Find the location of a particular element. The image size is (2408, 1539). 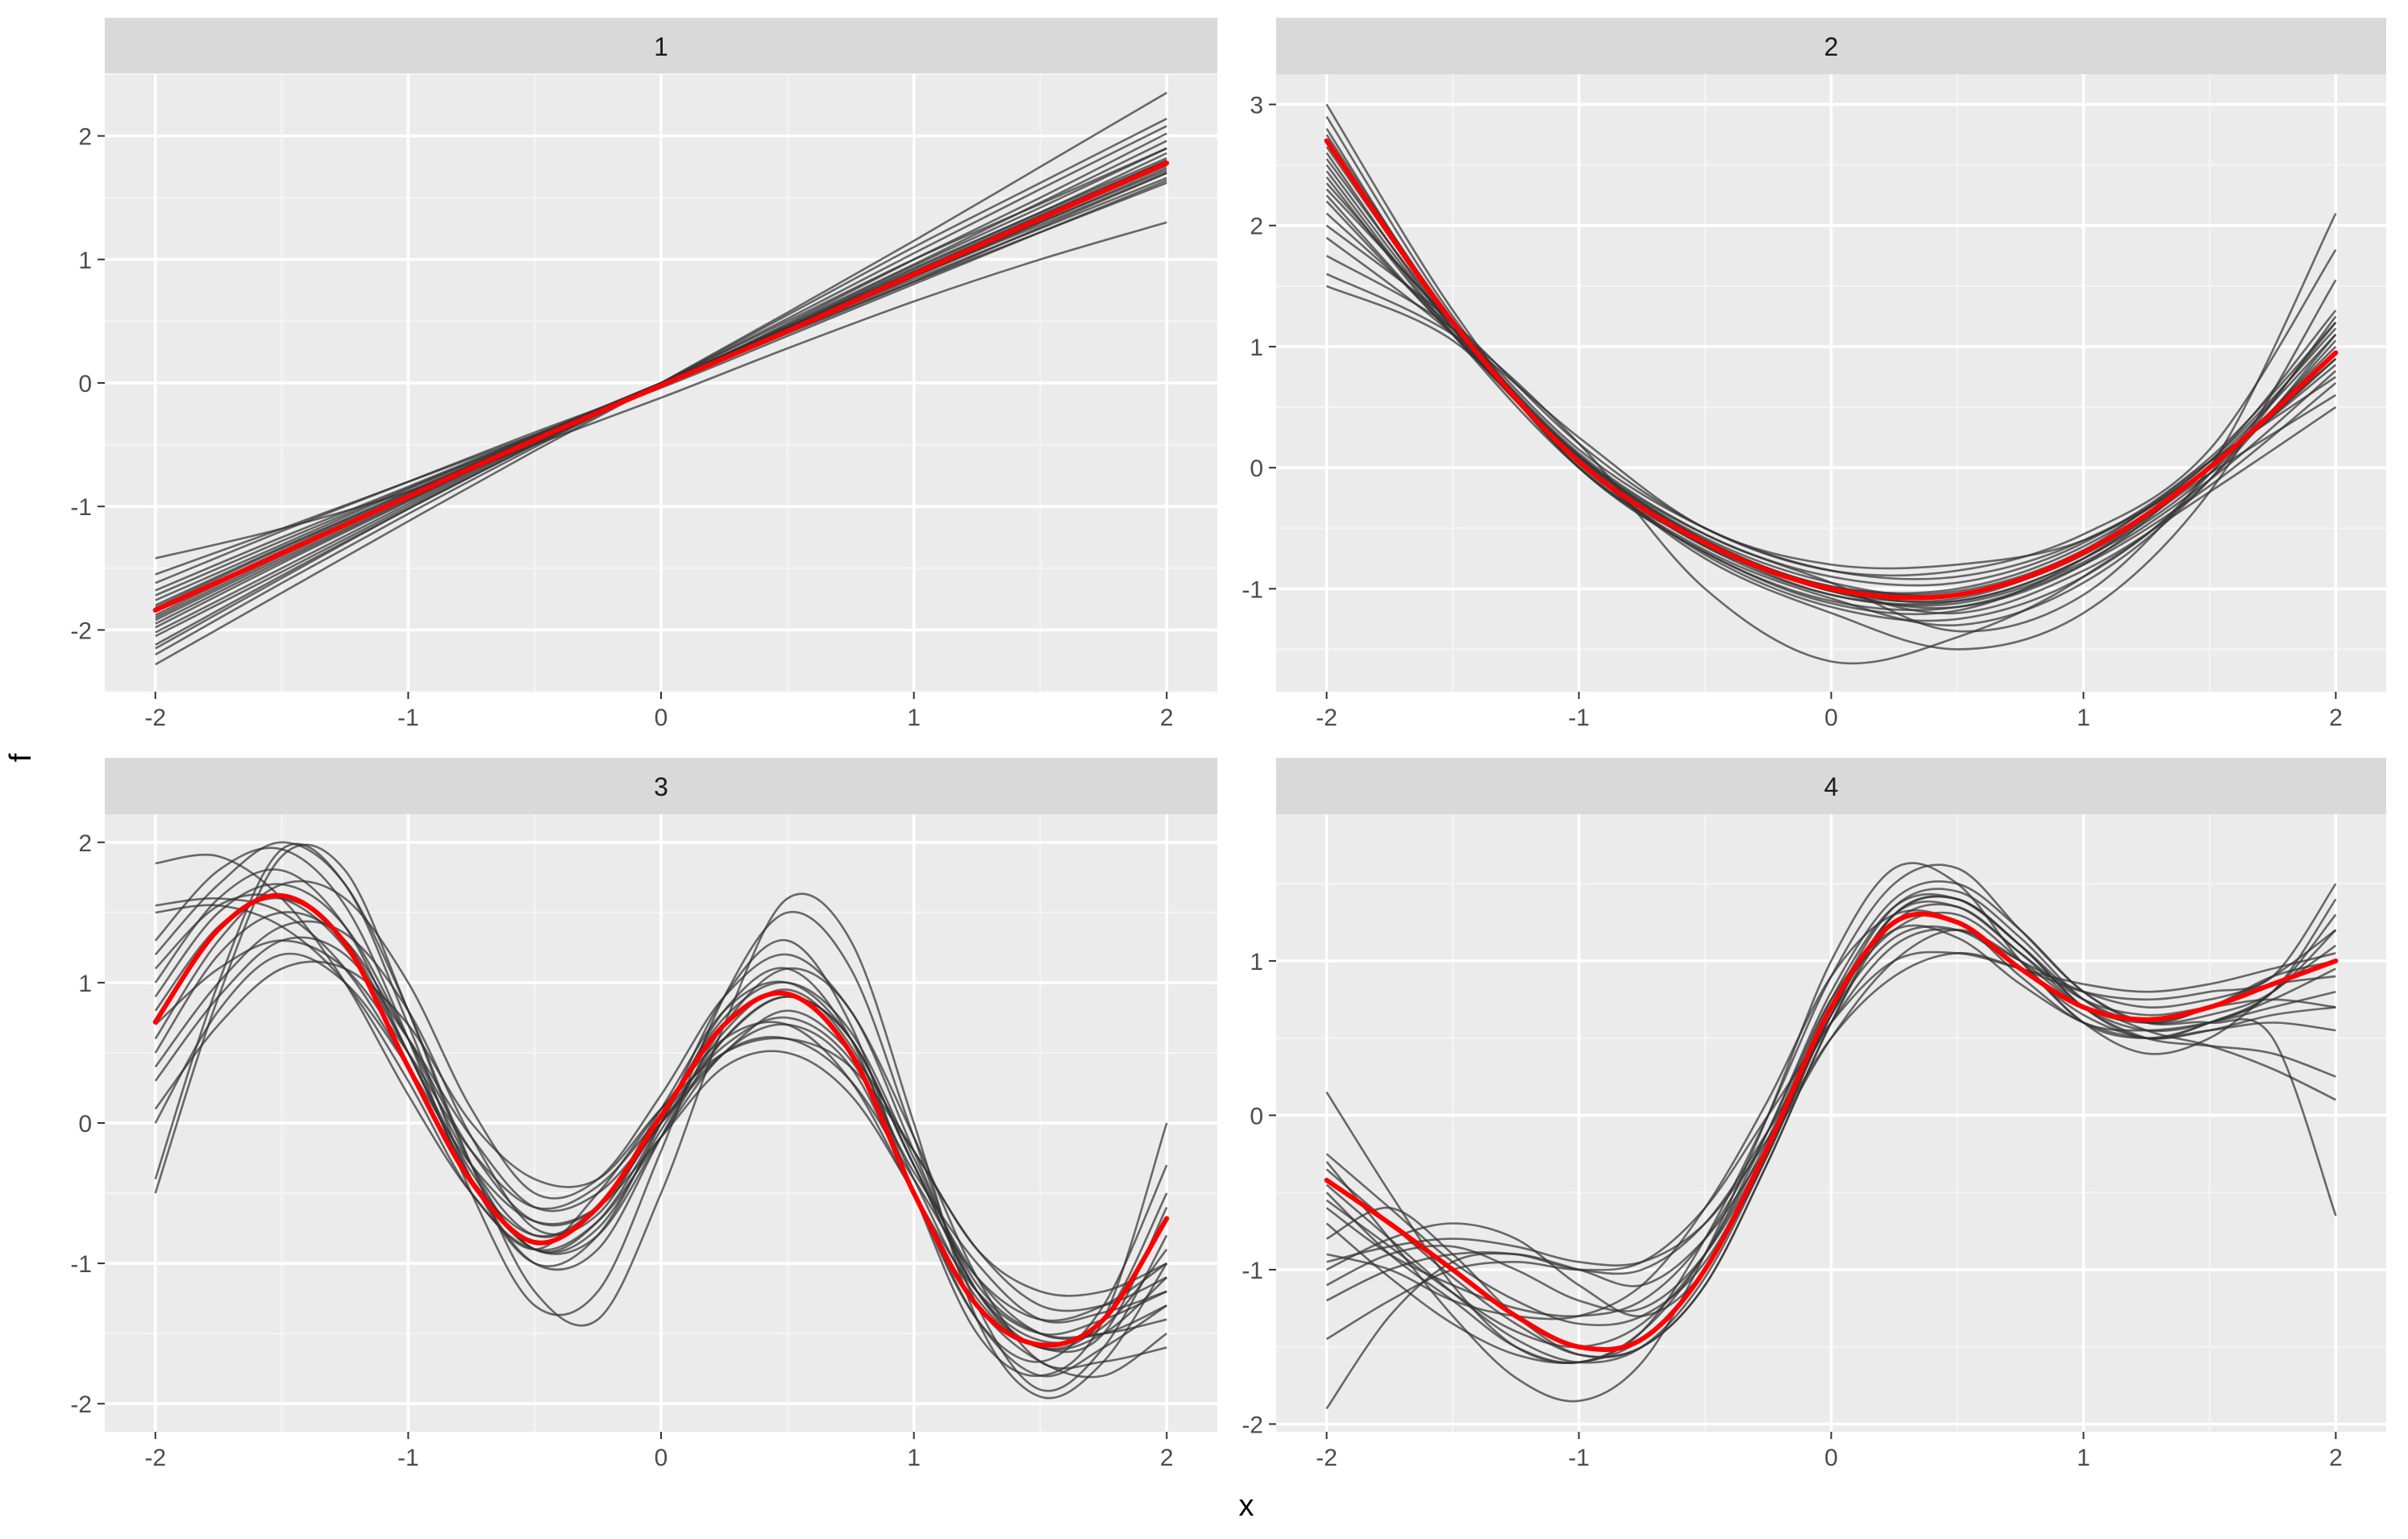

facet-strip-label: 1 is located at coordinates (661, 46).